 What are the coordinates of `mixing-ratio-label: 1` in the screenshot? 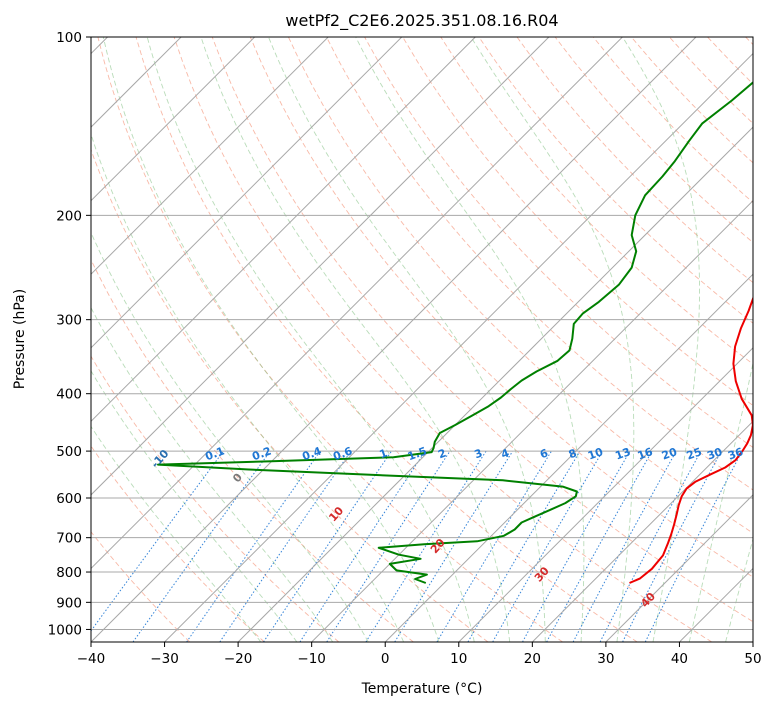 It's located at (384, 453).